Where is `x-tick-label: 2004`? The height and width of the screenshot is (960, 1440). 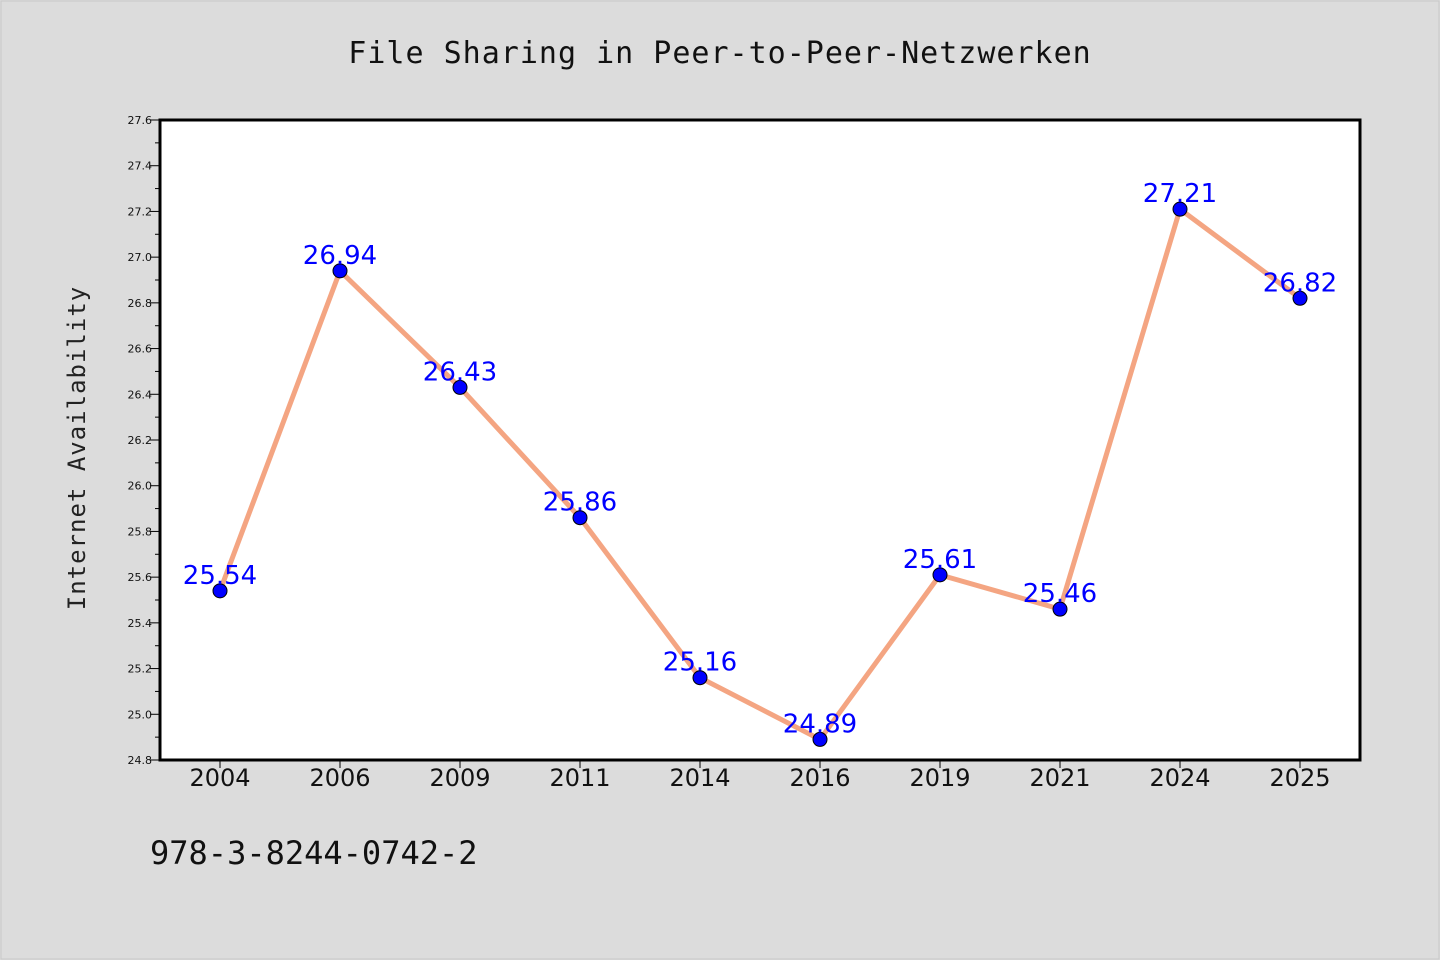
x-tick-label: 2004 is located at coordinates (219, 778).